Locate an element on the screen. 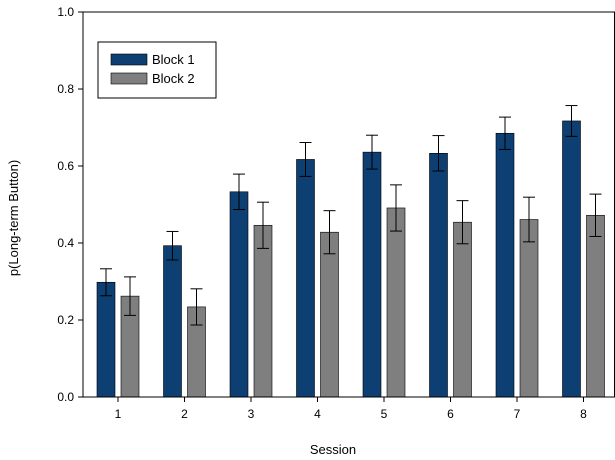 This screenshot has height=460, width=615. y-tick-label: 1.0 is located at coordinates (65, 12).